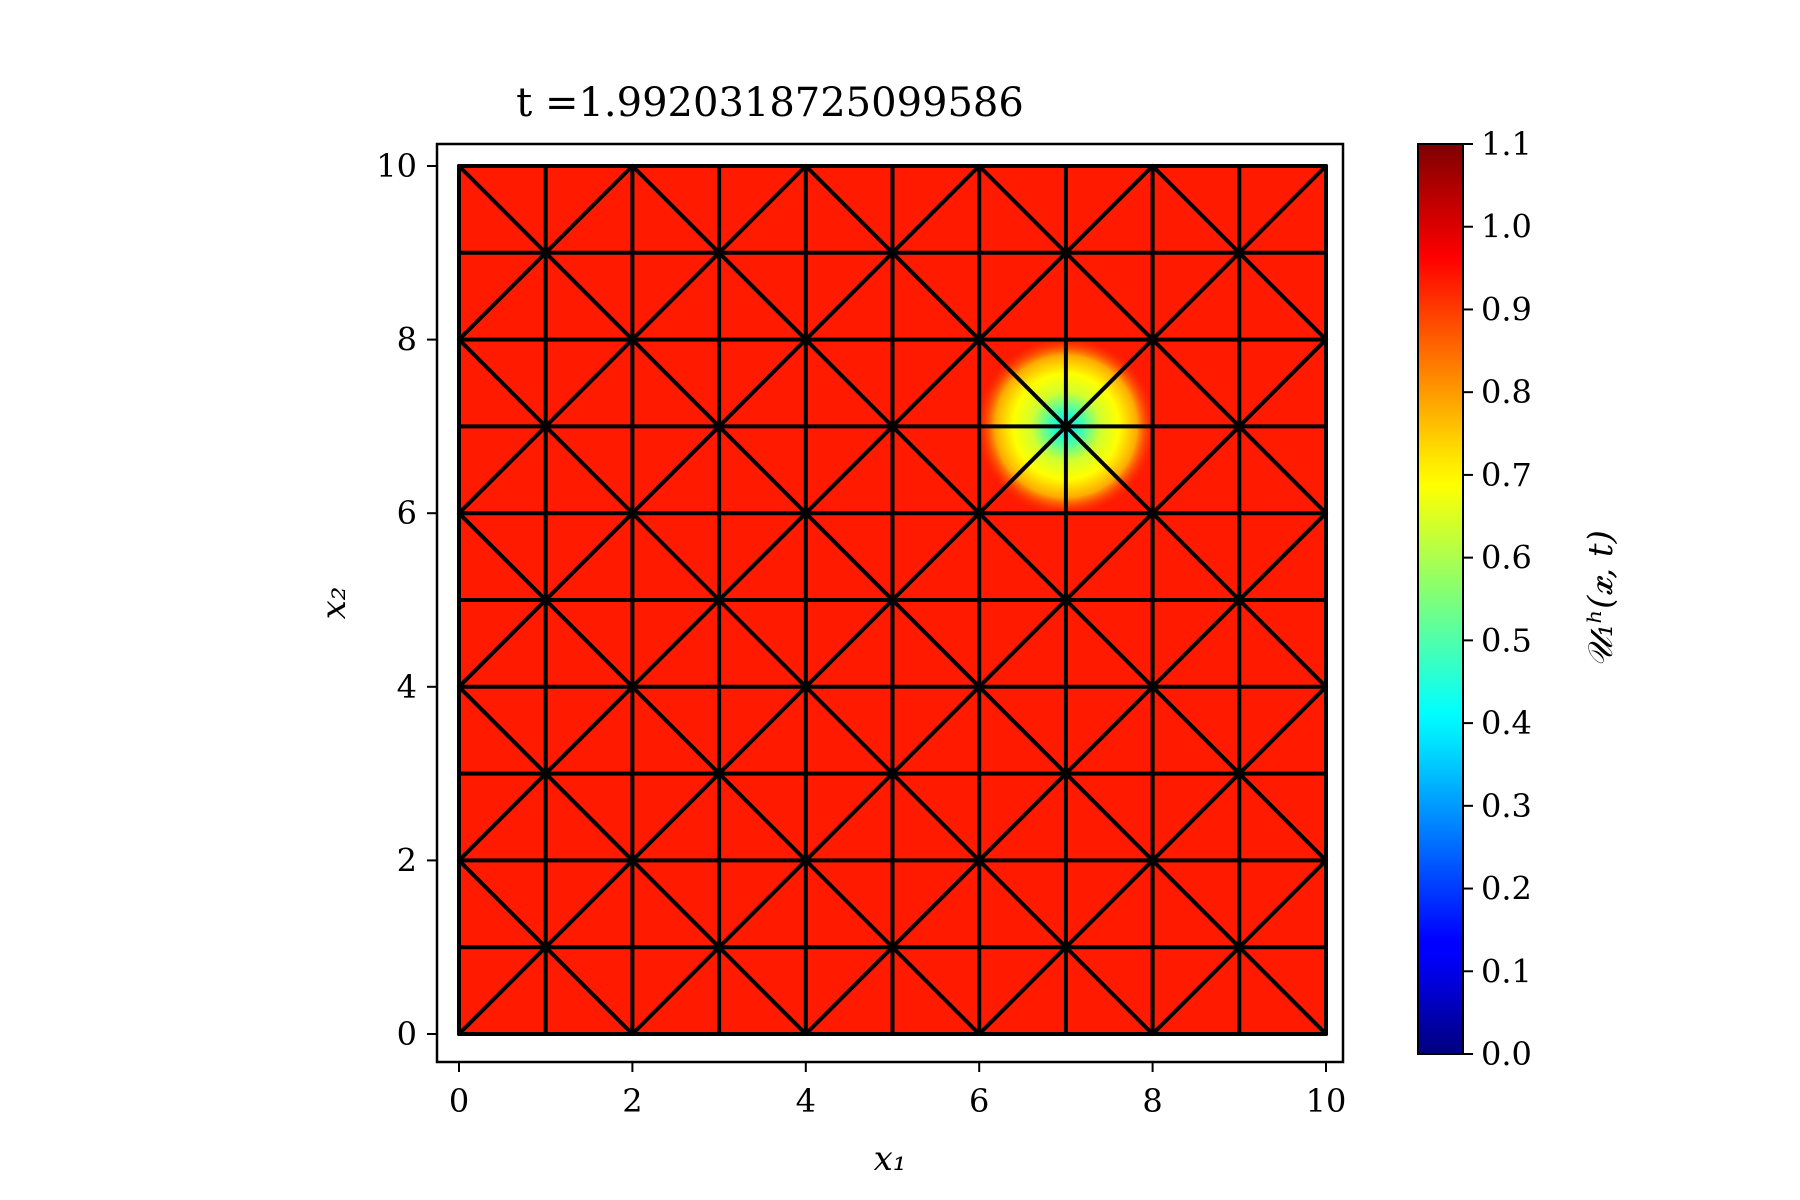 This screenshot has height=1200, width=1800. I want to click on colorbar-ticks: 0.0 0.1 0.2 0.3 0.4 0.5 0.6 0.7 0.8 0.9 1.0 1.1, so click(1497, 599).